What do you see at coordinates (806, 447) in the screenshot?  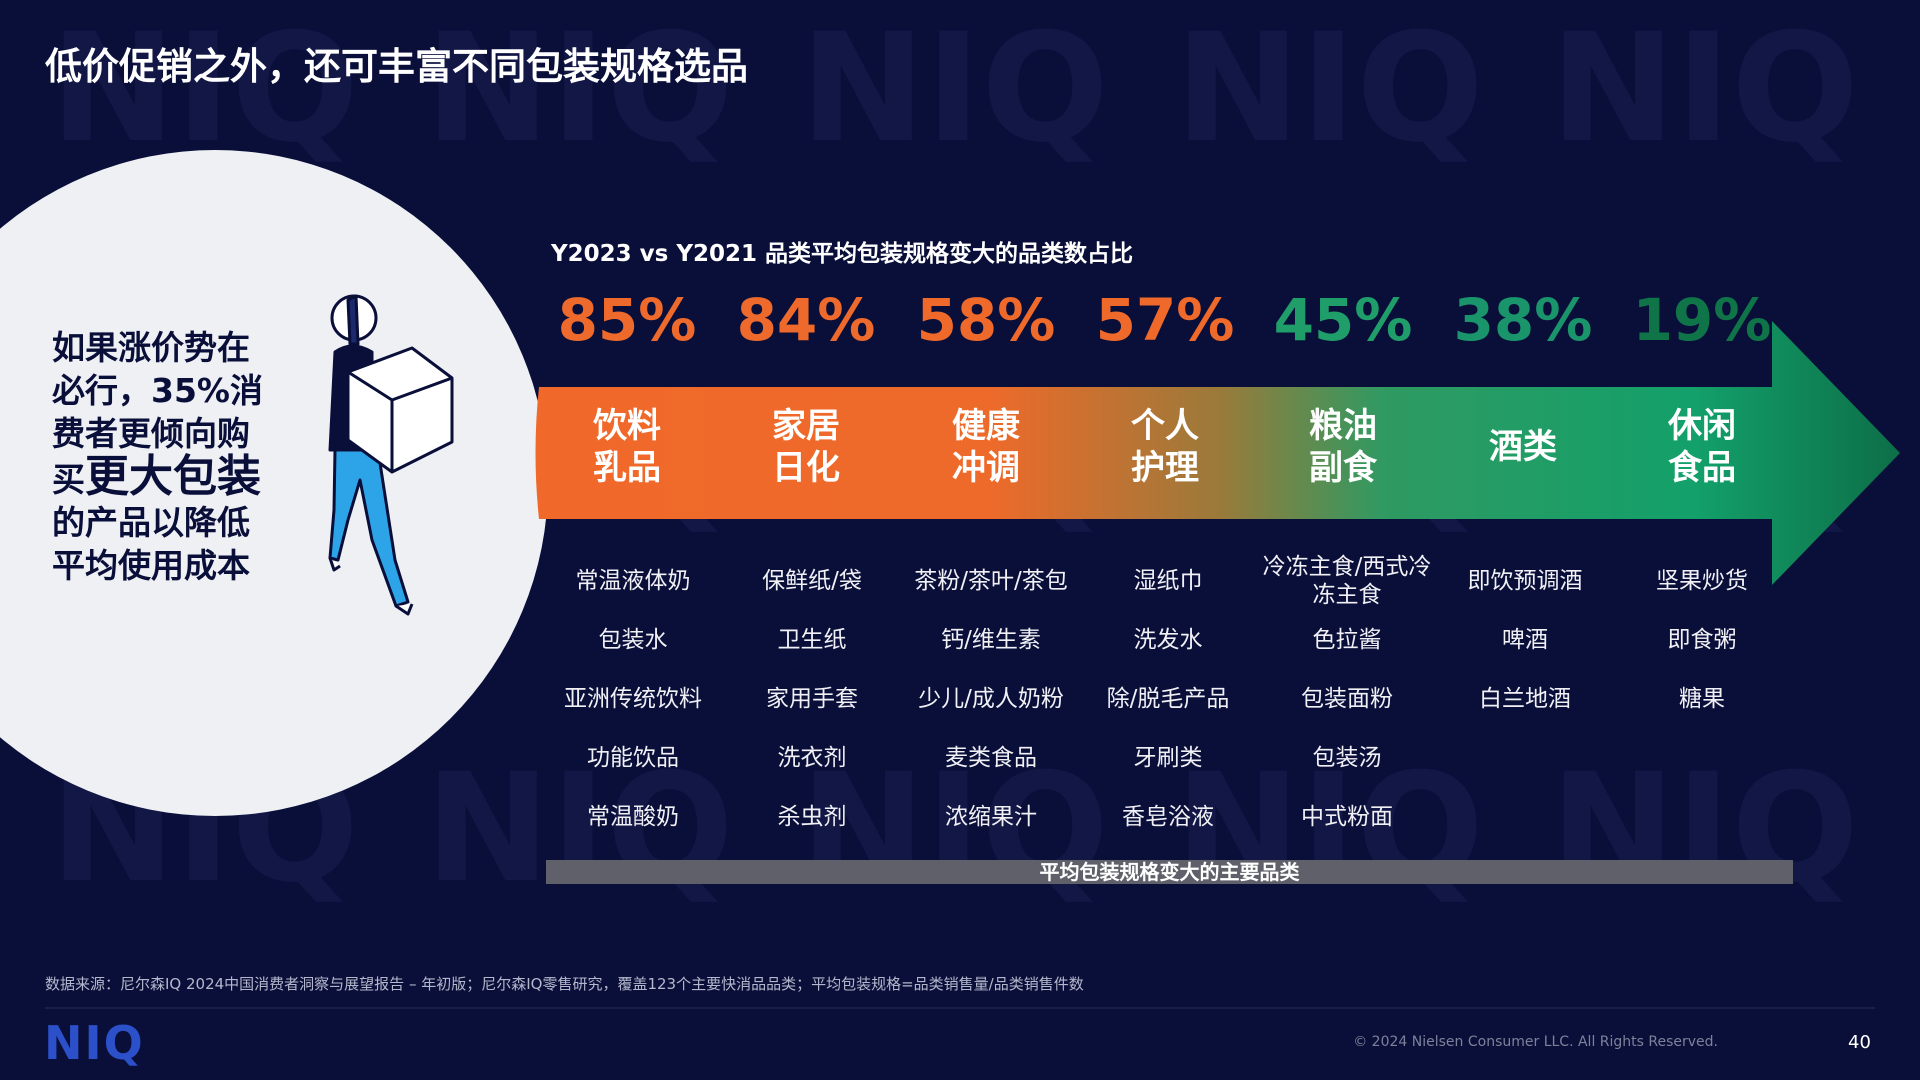 I see `category-label: 家居 日化` at bounding box center [806, 447].